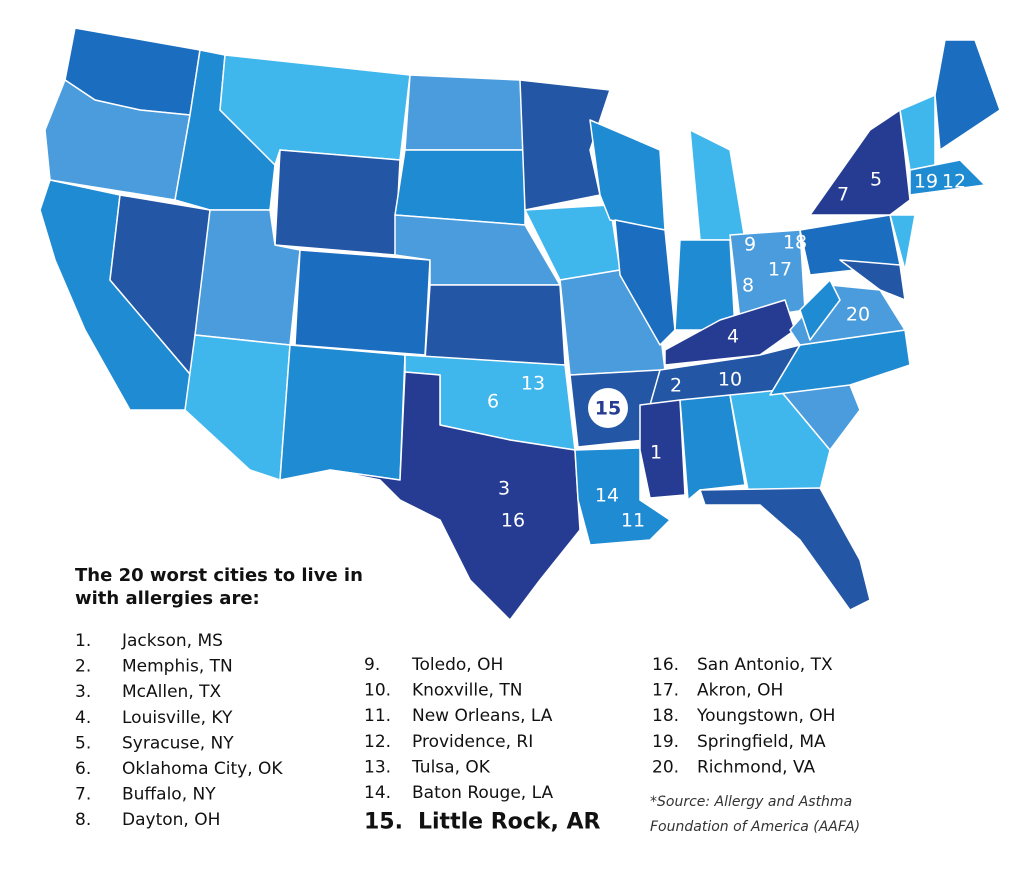  I want to click on map-label: 19, so click(926, 182).